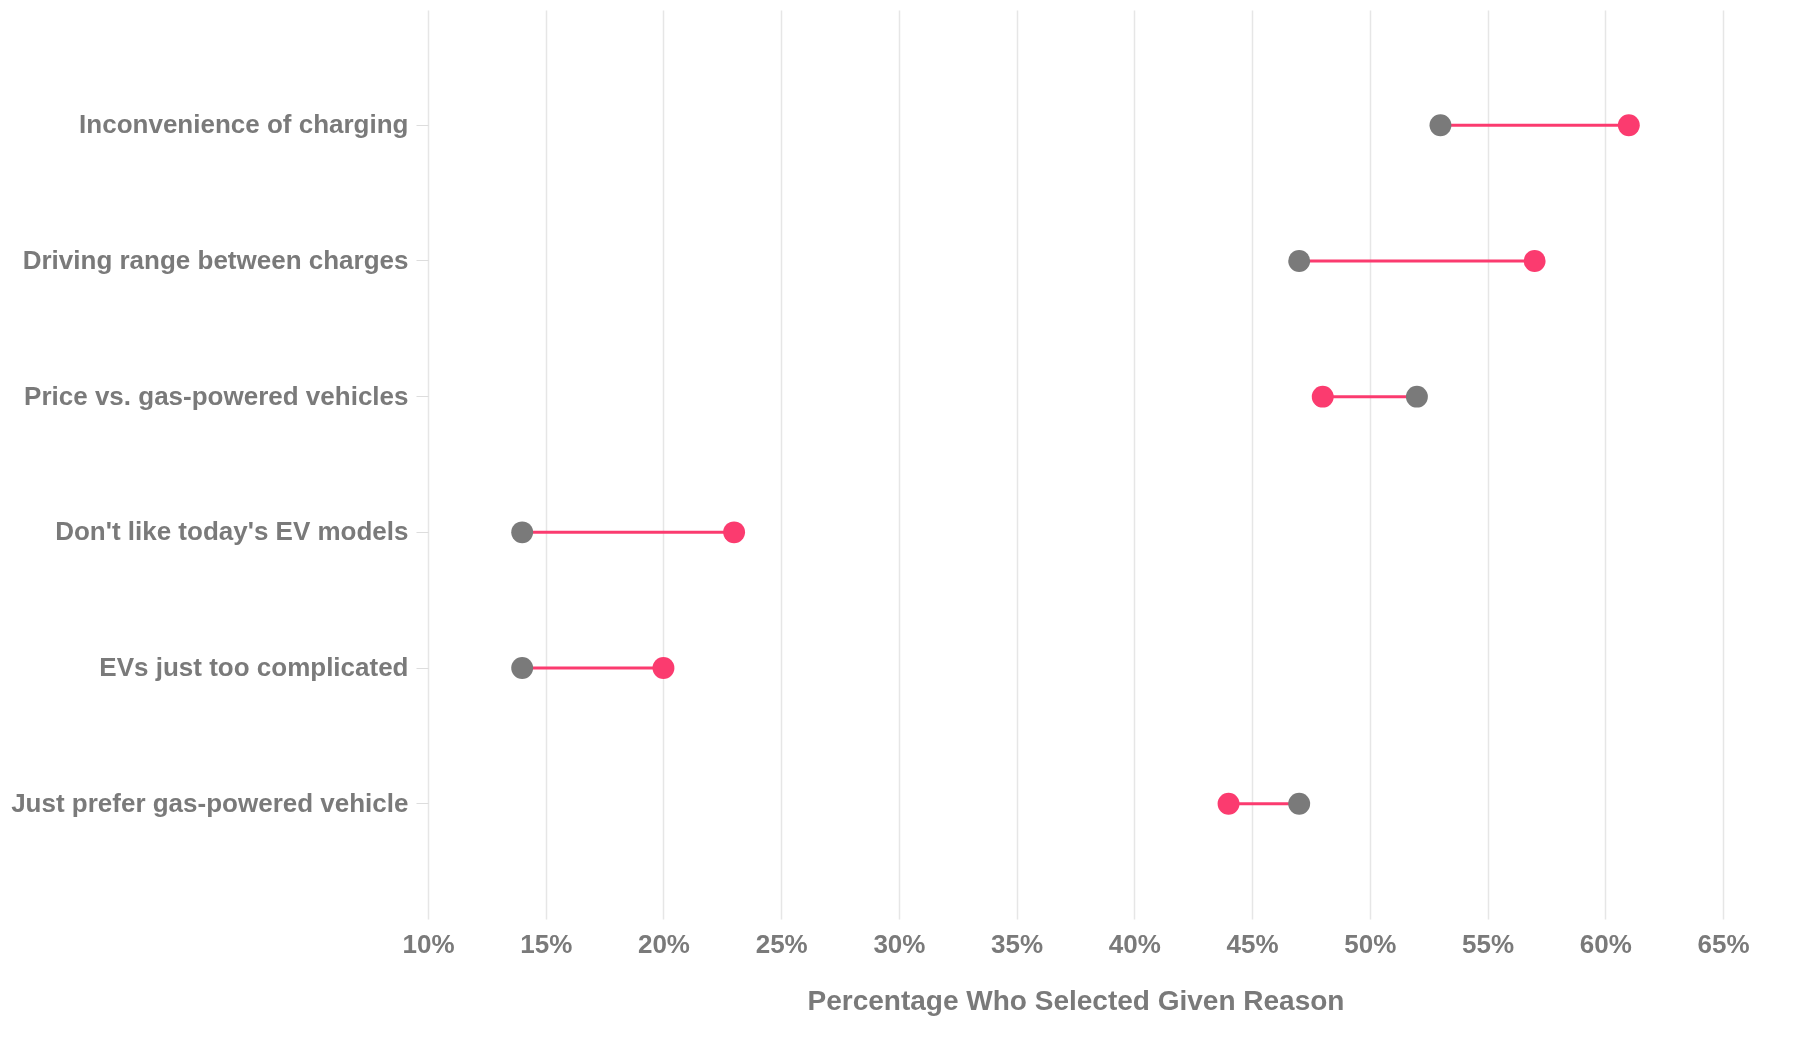 The image size is (1814, 1041). What do you see at coordinates (781, 943) in the screenshot?
I see `x-tick-label: 25%` at bounding box center [781, 943].